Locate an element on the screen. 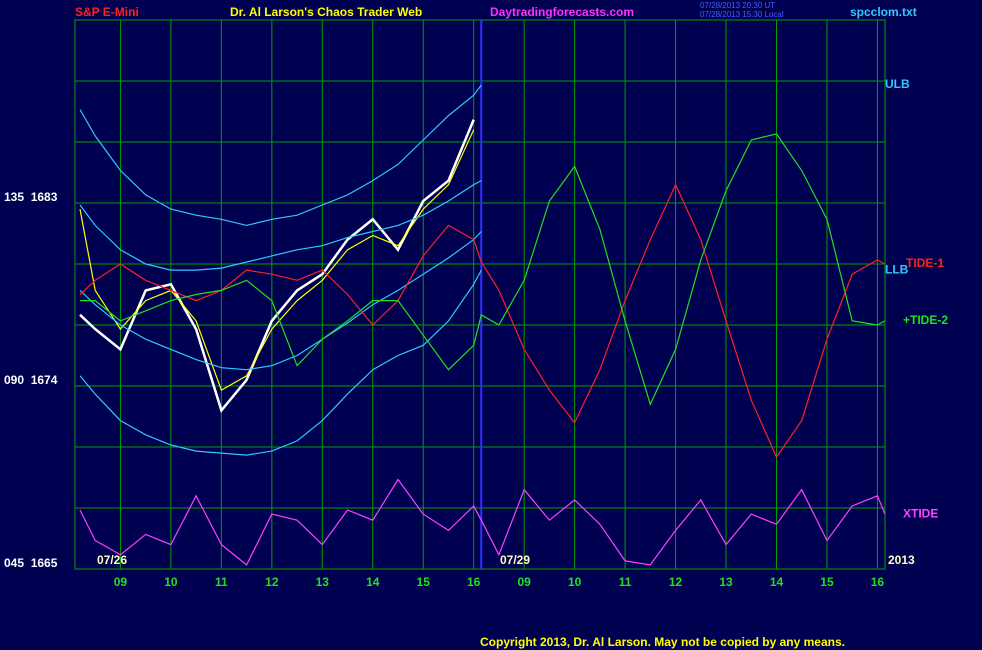  chart-title: Dr. Al Larson's Chaos Trader Web is located at coordinates (326, 12).